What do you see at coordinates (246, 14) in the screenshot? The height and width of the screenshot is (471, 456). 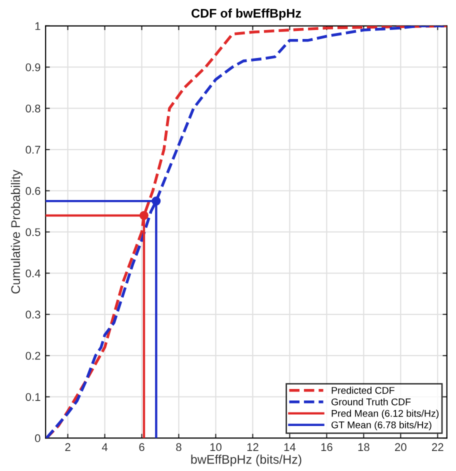 I see `chart-title: CDF of bwEffBpHz` at bounding box center [246, 14].